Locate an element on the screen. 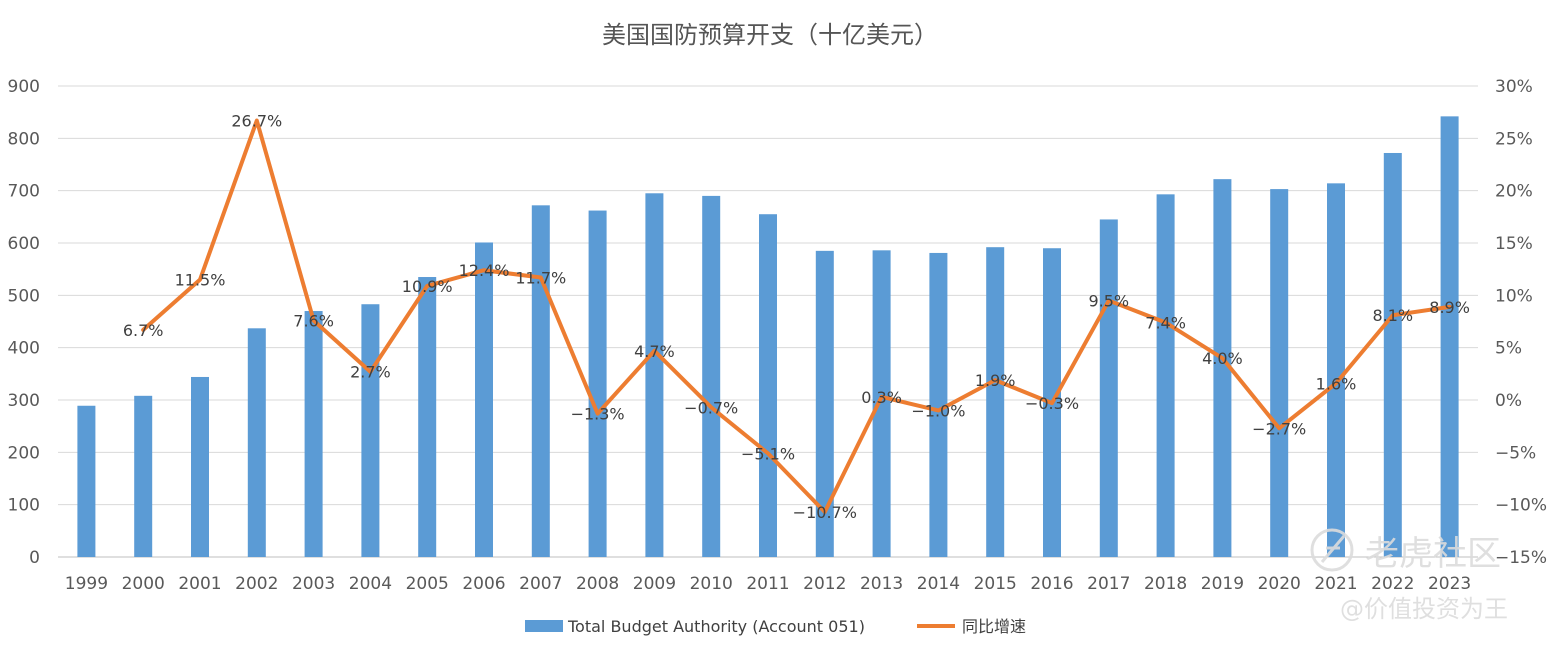 The image size is (1557, 645). growth-label-2012: −10.7% is located at coordinates (825, 512).